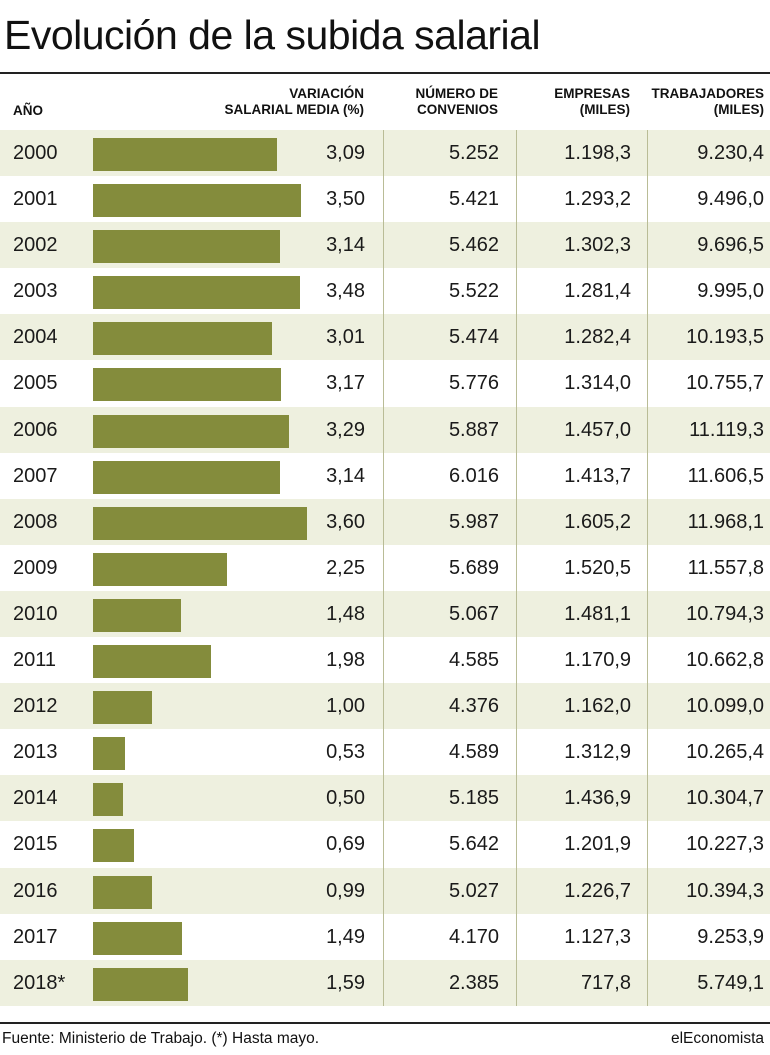 This screenshot has height=1055, width=770. Describe the element at coordinates (294, 109) in the screenshot. I see `header-variation-line2: SALARIAL MEDIA (%)` at that location.